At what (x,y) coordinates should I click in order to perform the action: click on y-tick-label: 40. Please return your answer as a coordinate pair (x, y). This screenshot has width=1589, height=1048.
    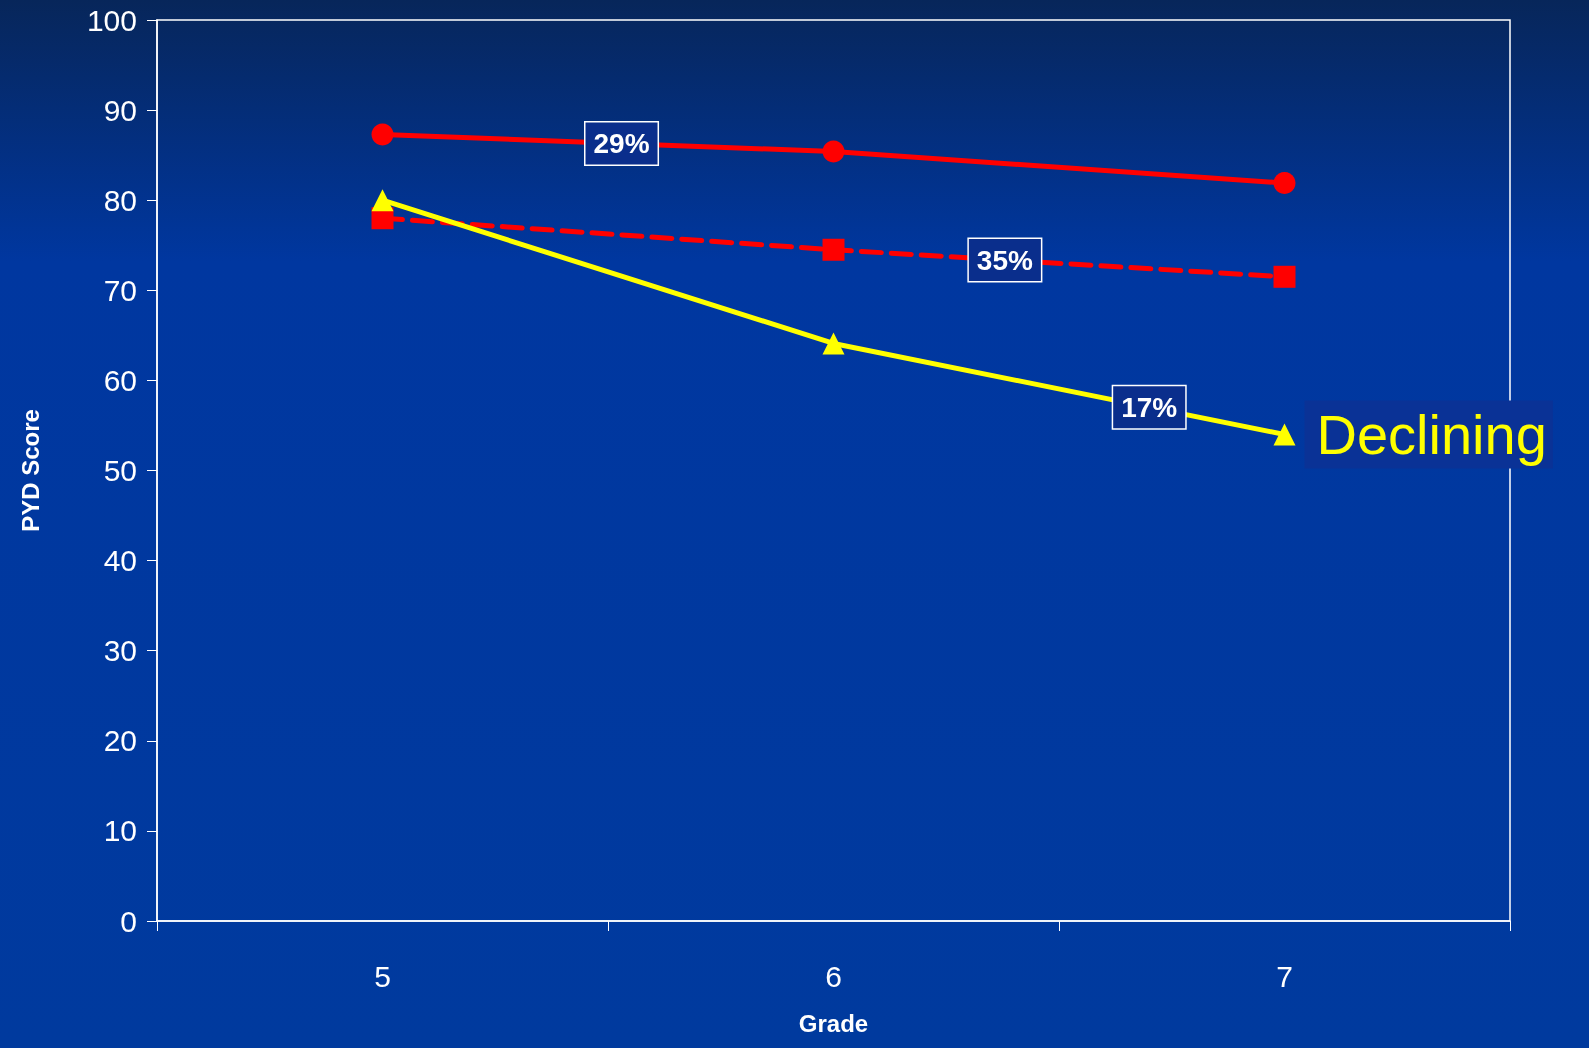
    Looking at the image, I should click on (120, 561).